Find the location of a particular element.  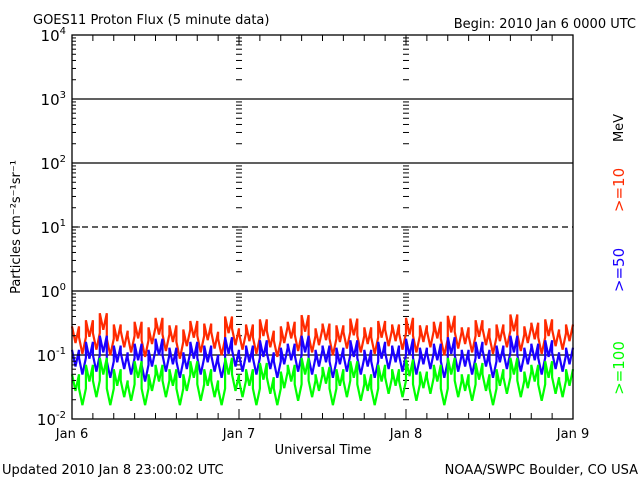

y-tick-label: 10⁴ is located at coordinates (53, 35).